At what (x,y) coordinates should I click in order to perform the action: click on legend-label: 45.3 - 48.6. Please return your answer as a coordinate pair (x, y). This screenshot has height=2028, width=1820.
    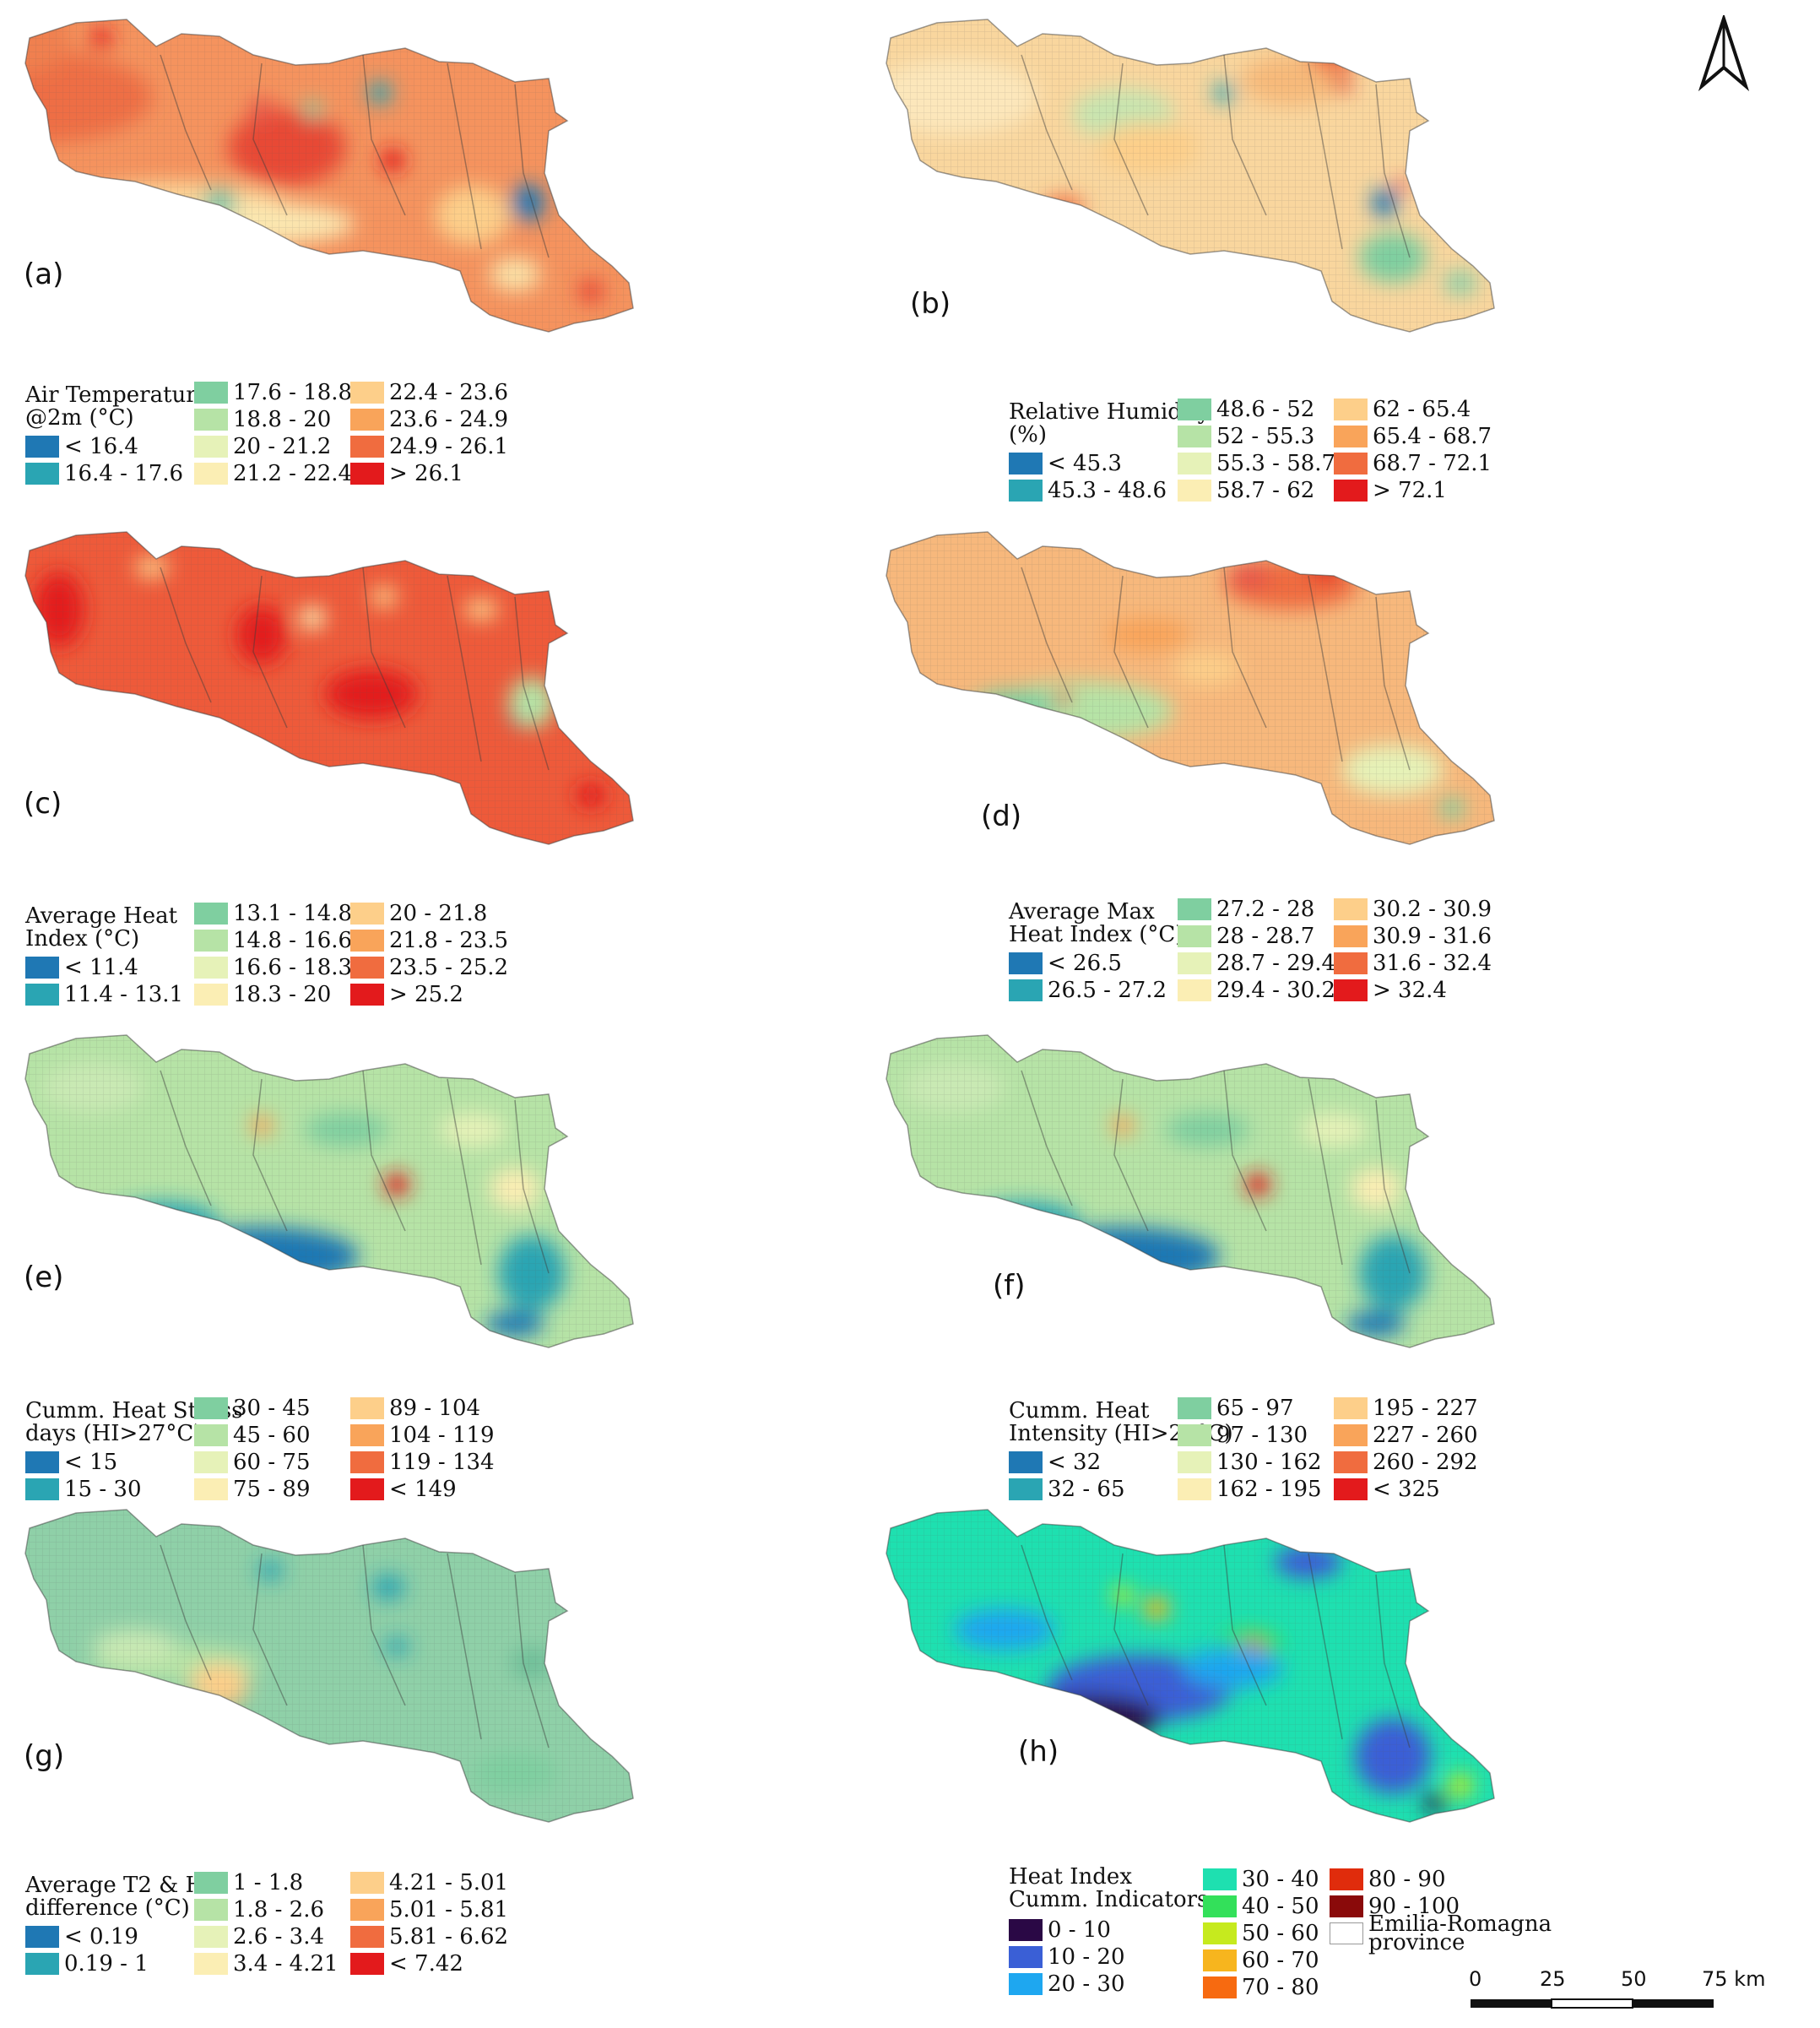
    Looking at the image, I should click on (1107, 490).